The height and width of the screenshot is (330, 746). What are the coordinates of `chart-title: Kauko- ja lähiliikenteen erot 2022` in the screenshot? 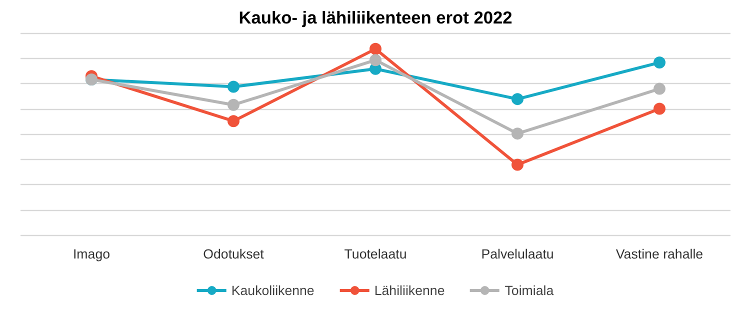 It's located at (375, 18).